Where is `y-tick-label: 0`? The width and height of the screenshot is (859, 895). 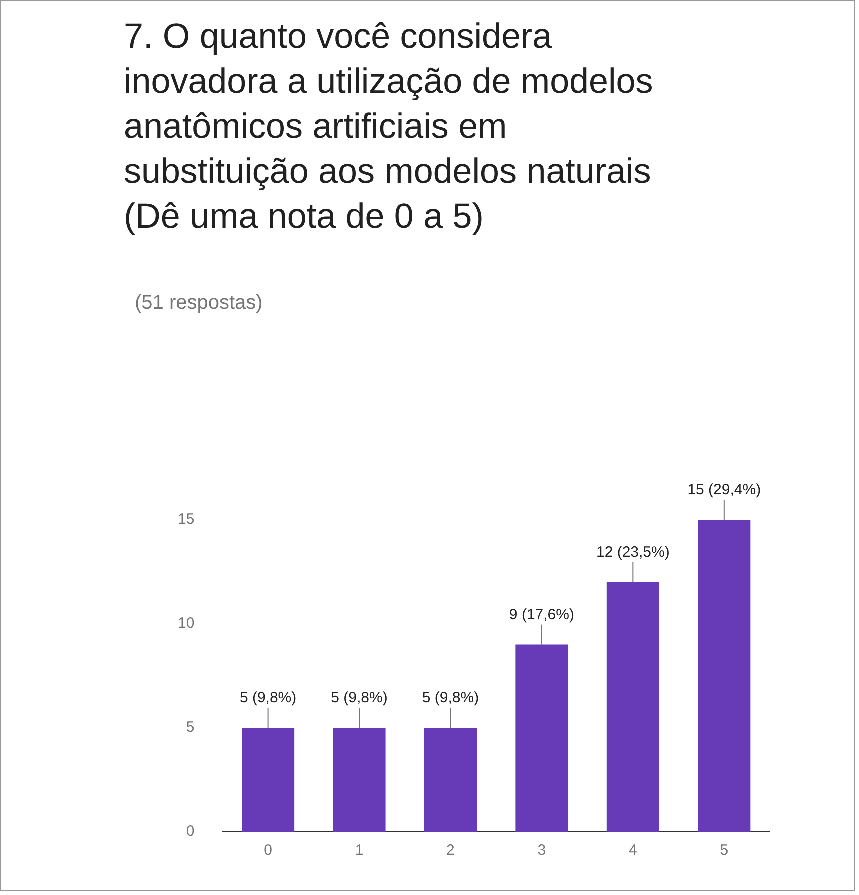 y-tick-label: 0 is located at coordinates (190, 831).